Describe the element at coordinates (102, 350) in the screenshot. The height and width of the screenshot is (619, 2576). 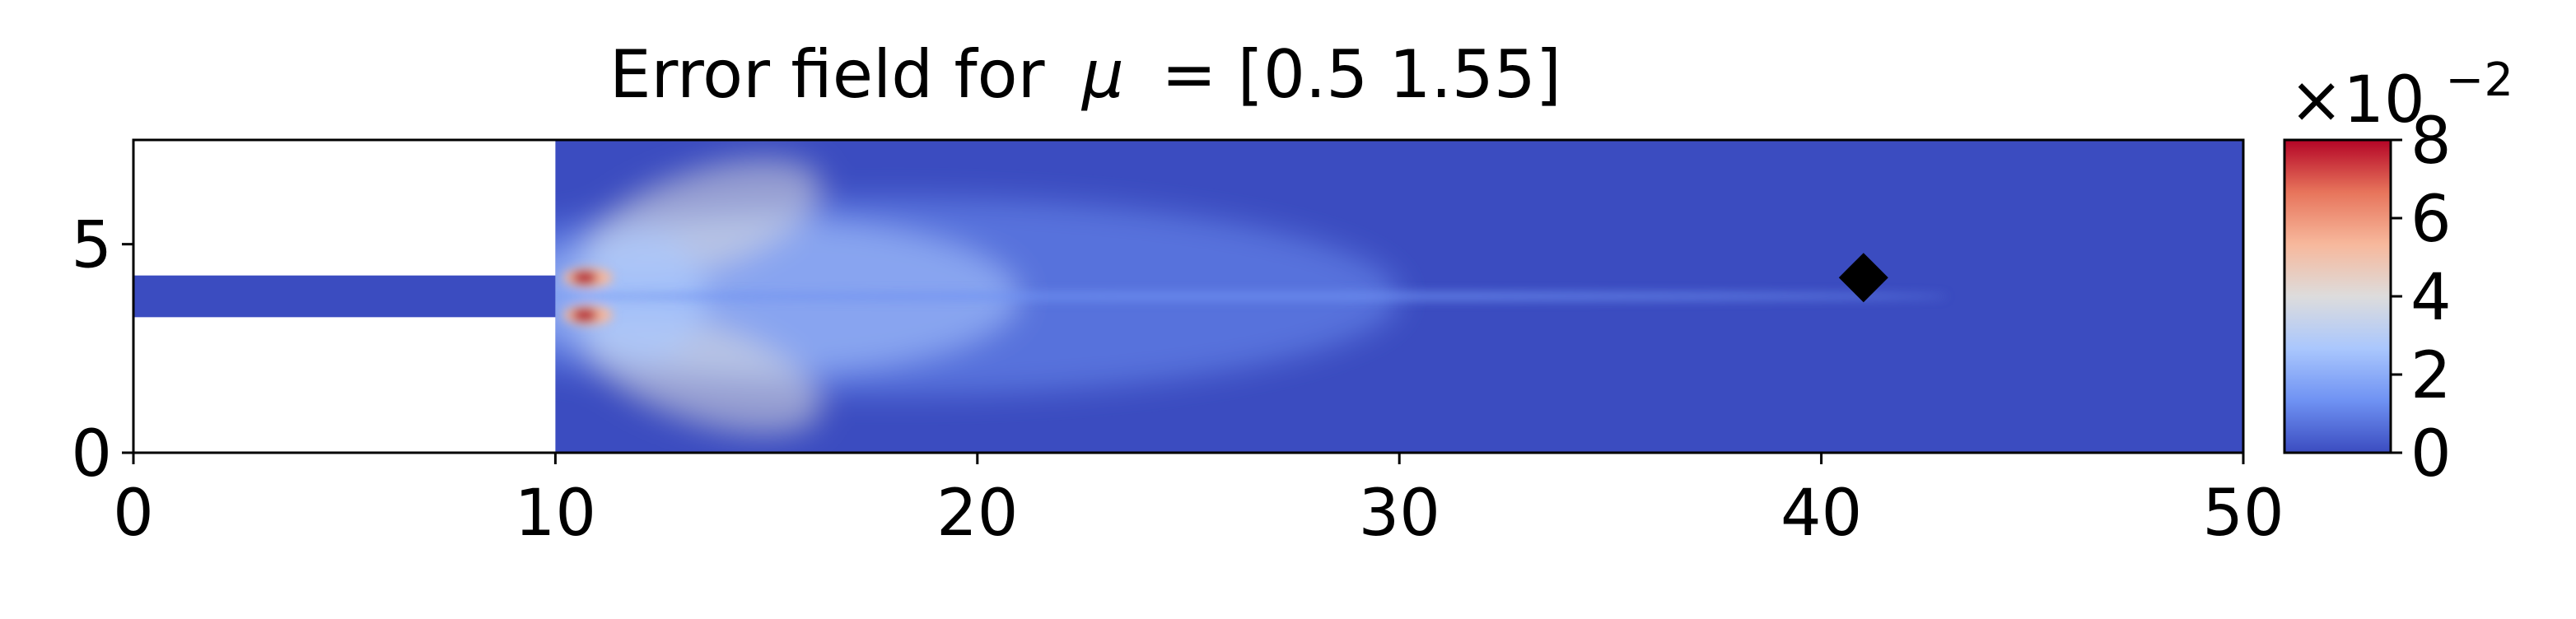
I see `y-axis: 05` at that location.